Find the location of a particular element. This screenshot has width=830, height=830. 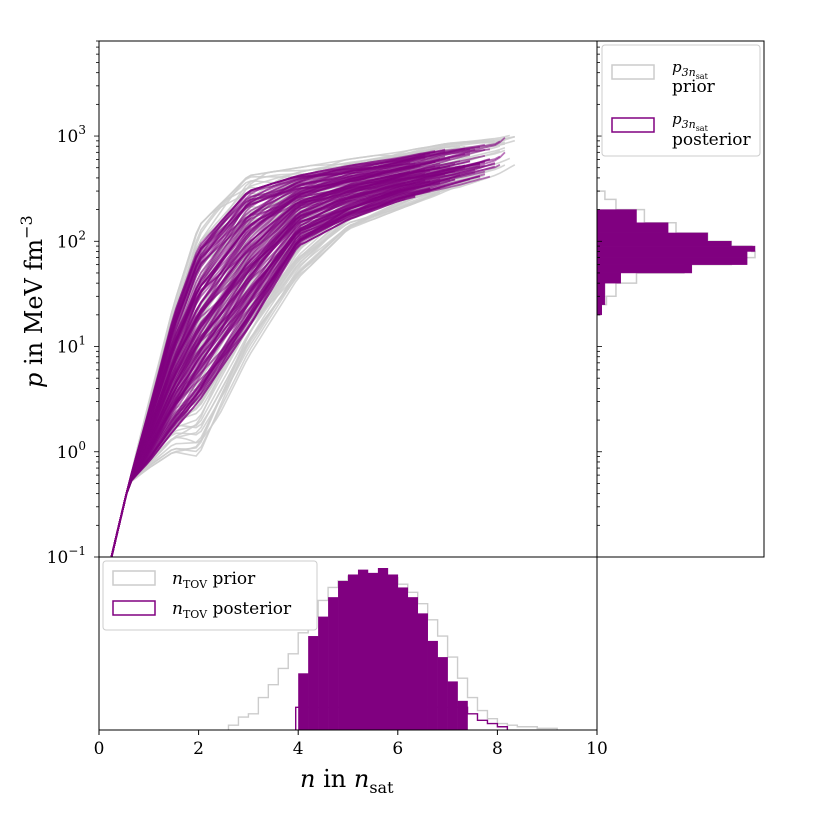

legend-ntov-posterior-swatch is located at coordinates (134, 608).